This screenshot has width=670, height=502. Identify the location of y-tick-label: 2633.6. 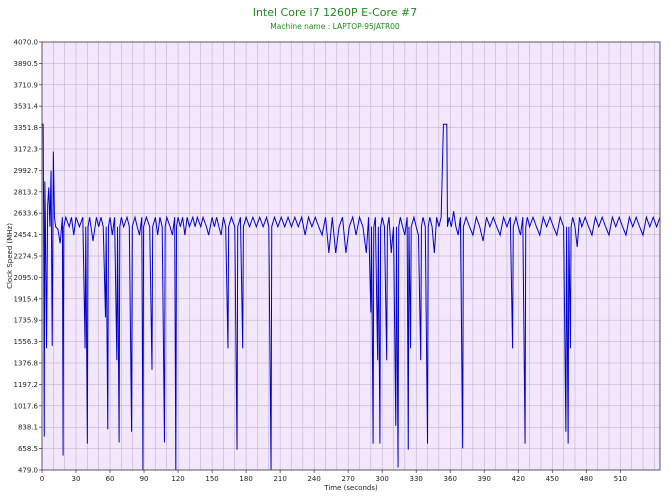
(26, 214).